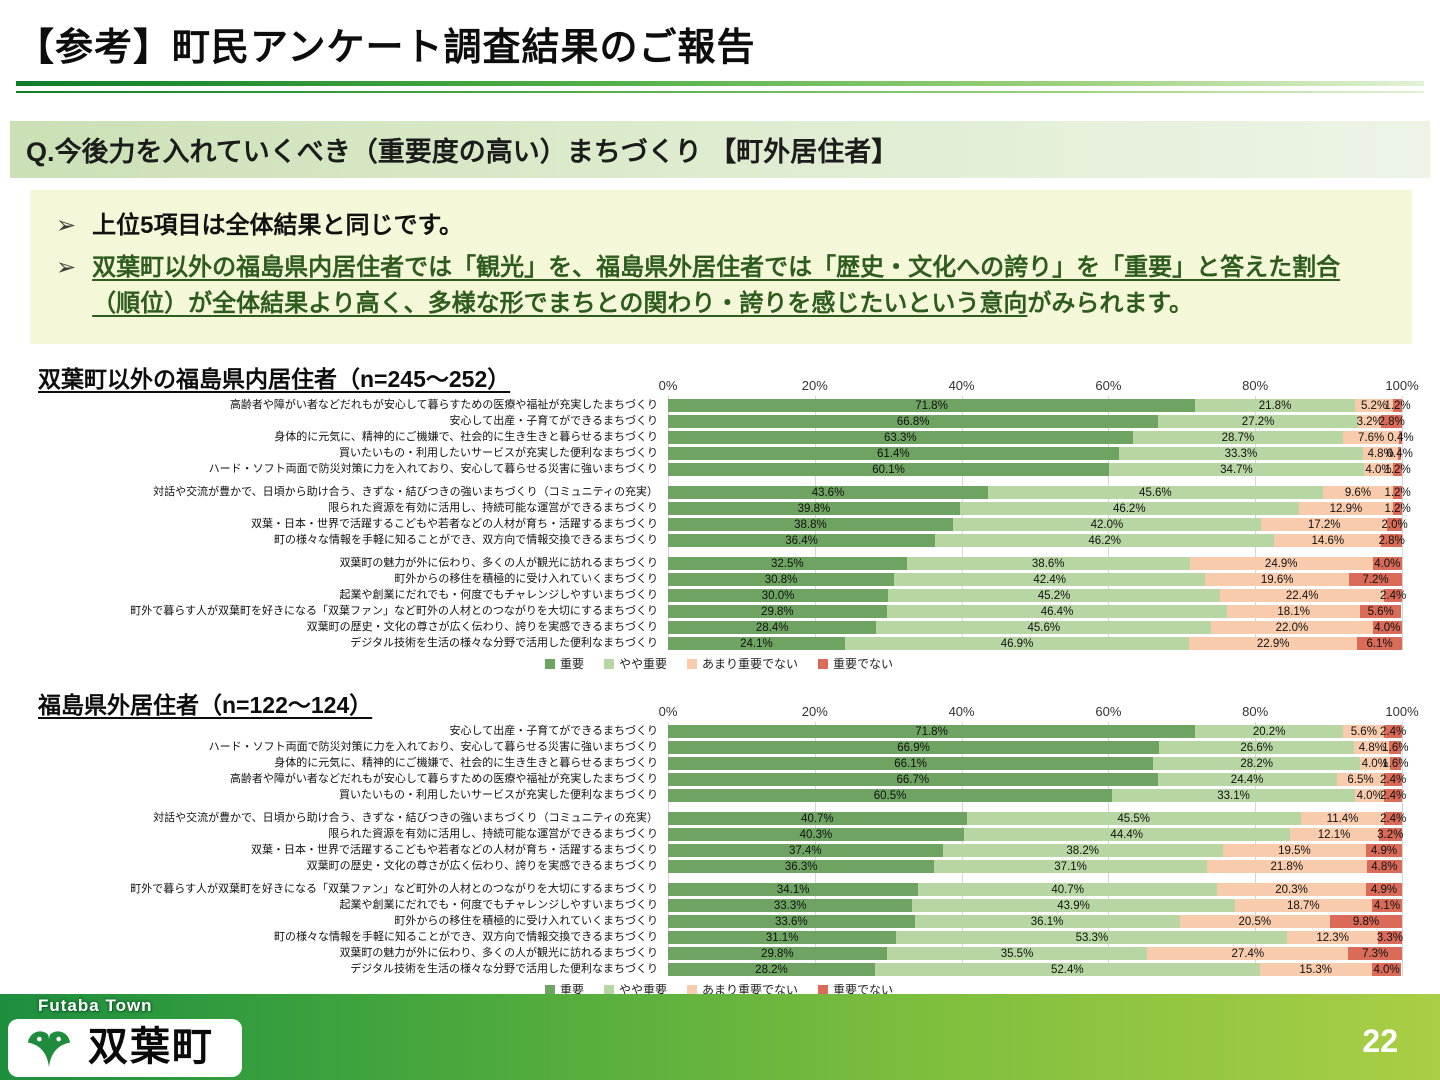 This screenshot has height=1080, width=1440. I want to click on bar-value-label: 44.4%, so click(1127, 834).